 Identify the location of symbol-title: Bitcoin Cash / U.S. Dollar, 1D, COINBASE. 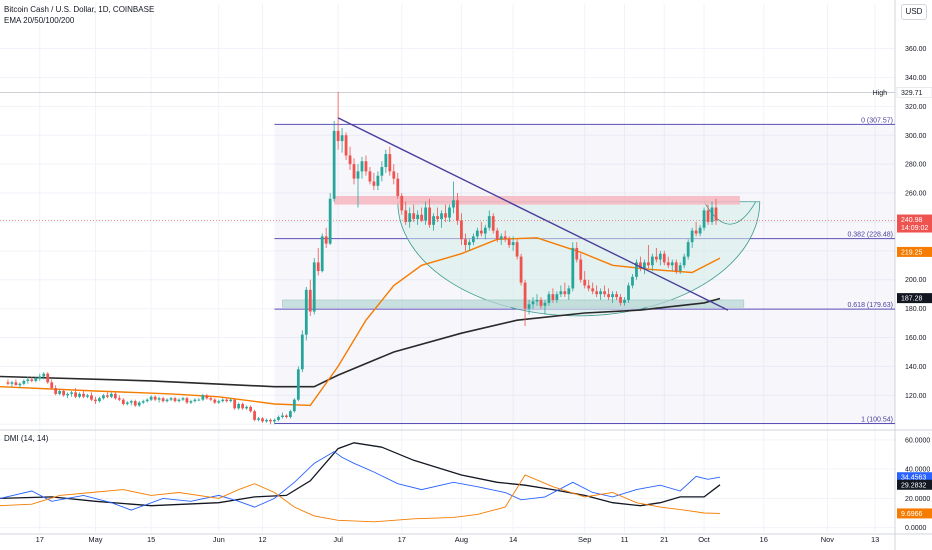
(79, 9).